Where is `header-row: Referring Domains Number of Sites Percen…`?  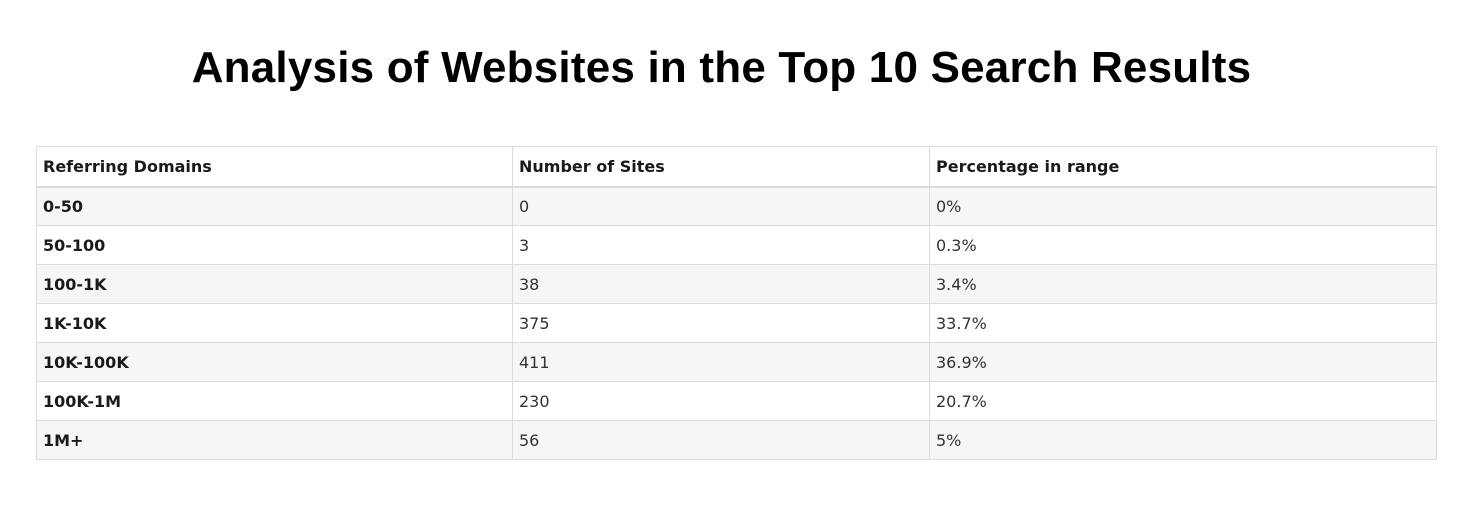 header-row: Referring Domains Number of Sites Percen… is located at coordinates (736, 167).